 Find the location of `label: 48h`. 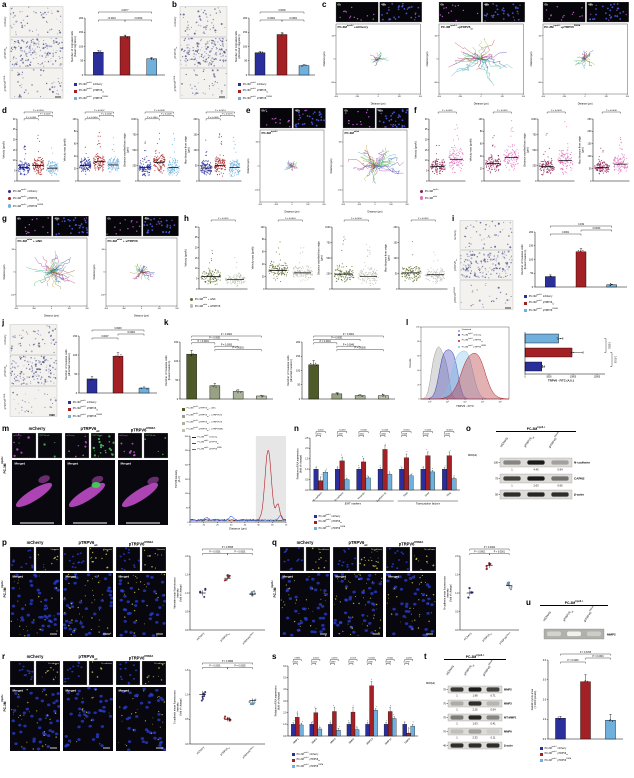

label: 48h is located at coordinates (297, 111).